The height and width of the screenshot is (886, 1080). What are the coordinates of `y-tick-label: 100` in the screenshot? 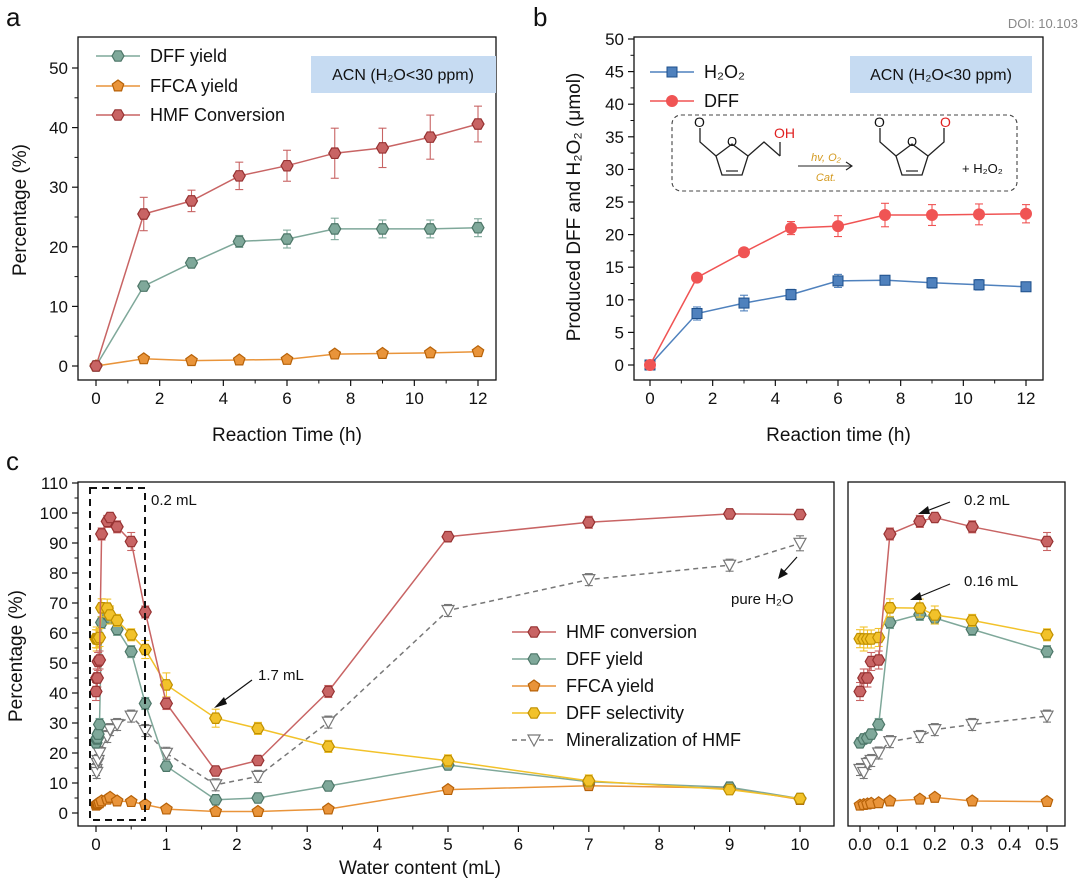 It's located at (54, 513).